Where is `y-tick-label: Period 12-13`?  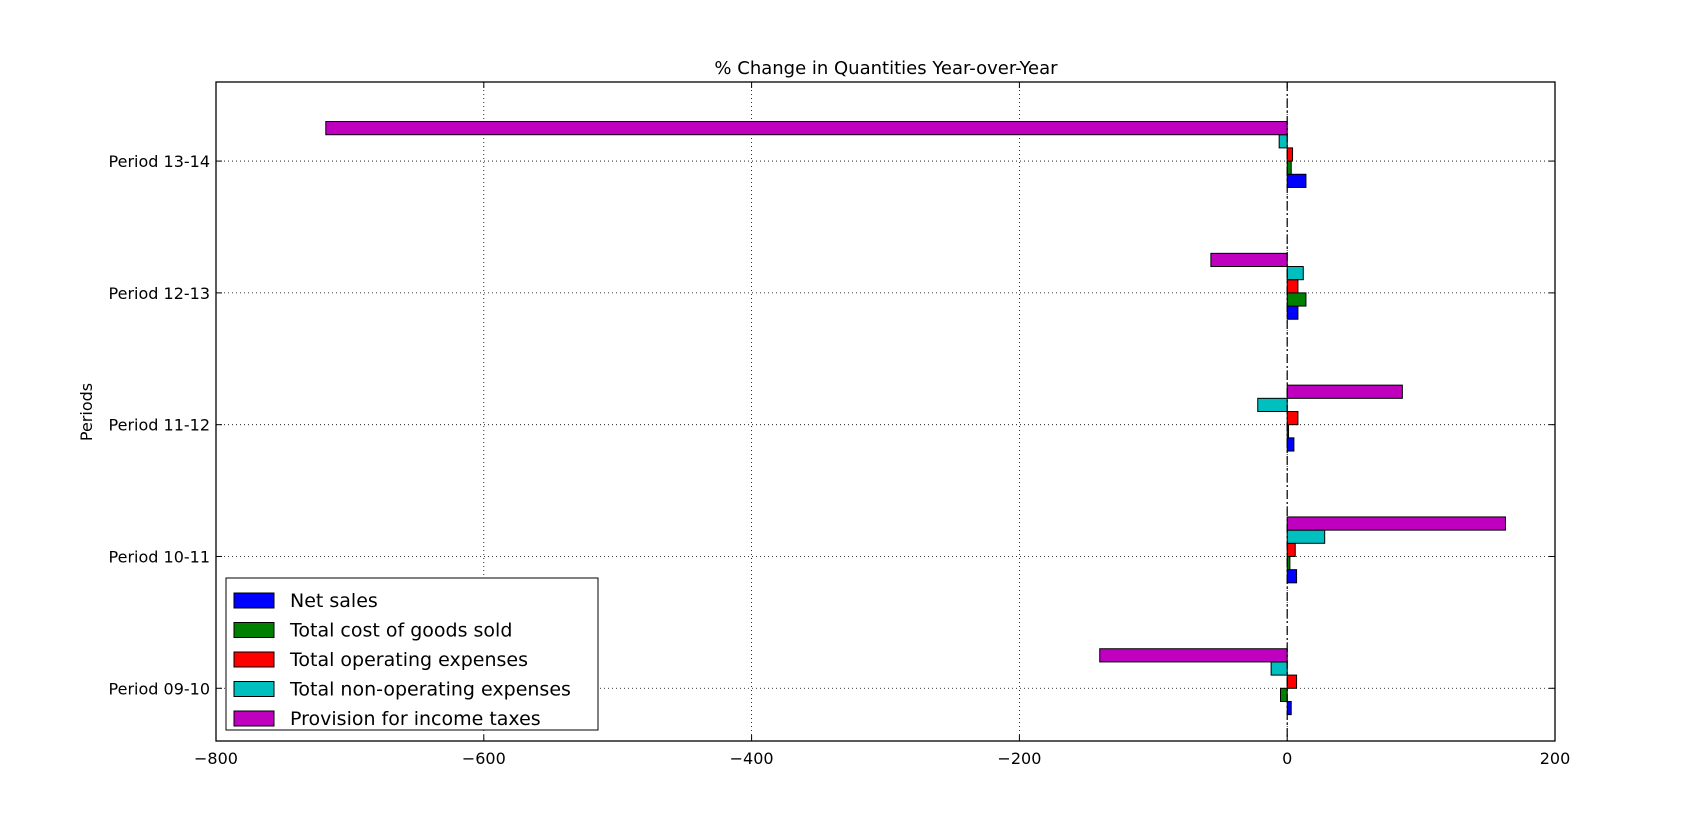
y-tick-label: Period 12-13 is located at coordinates (159, 293).